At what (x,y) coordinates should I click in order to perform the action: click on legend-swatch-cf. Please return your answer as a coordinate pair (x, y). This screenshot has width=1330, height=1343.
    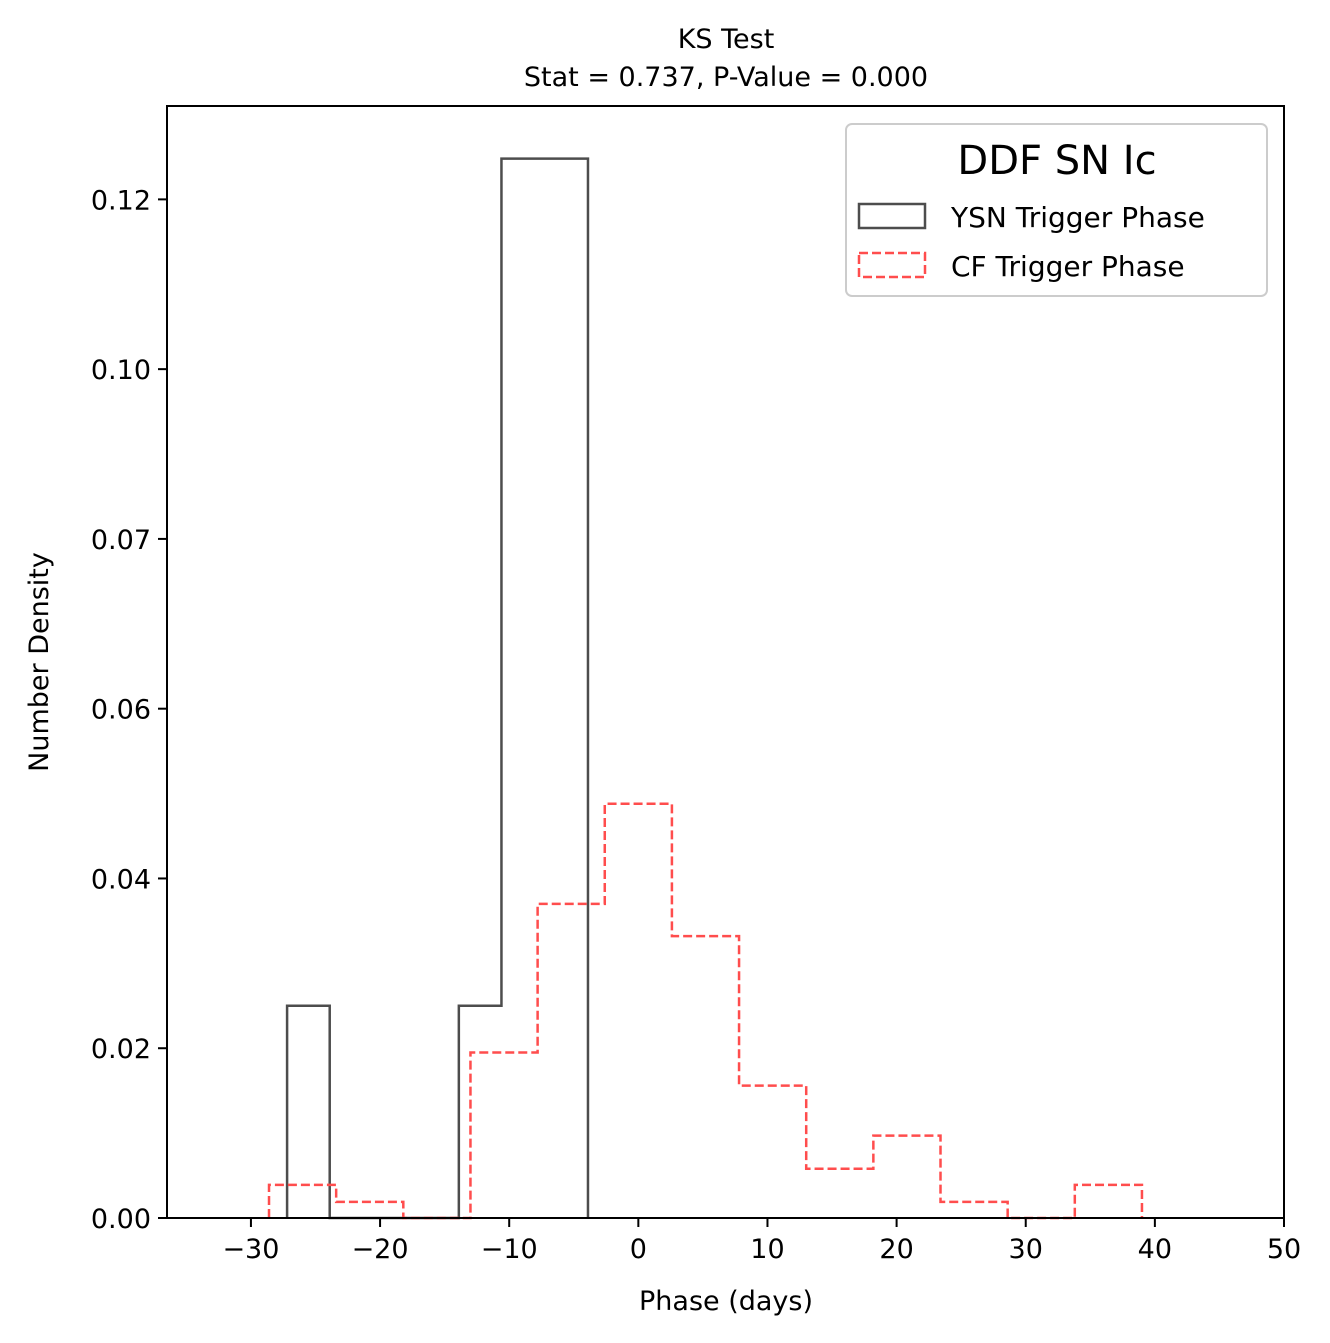
    Looking at the image, I should click on (892, 265).